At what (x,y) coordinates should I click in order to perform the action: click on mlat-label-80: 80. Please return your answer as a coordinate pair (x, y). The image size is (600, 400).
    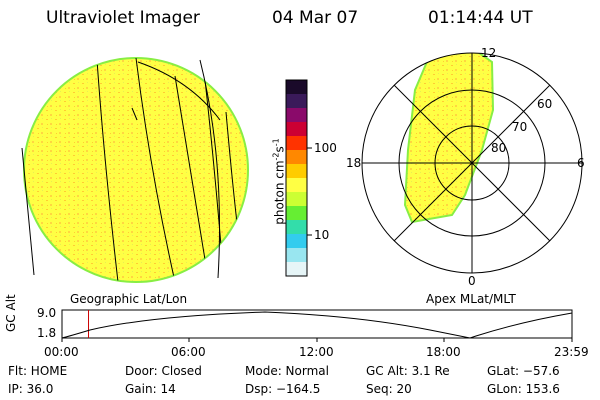
    Looking at the image, I should click on (499, 148).